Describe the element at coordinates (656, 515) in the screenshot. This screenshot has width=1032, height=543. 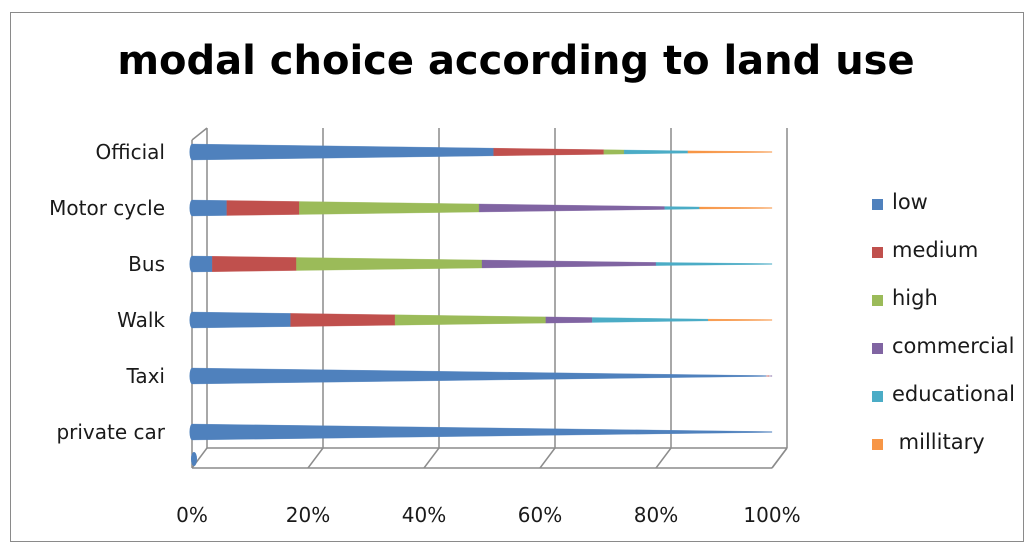
I see `x-tick-label: 80%` at that location.